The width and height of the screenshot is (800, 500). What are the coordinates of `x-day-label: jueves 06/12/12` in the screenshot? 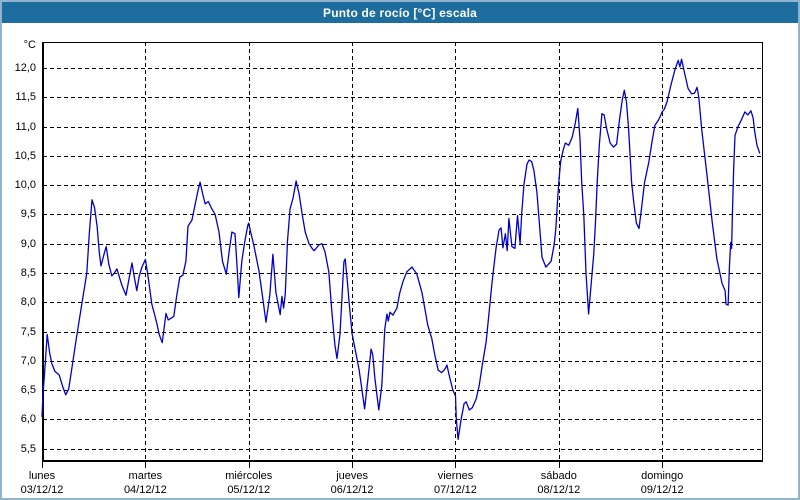 It's located at (352, 483).